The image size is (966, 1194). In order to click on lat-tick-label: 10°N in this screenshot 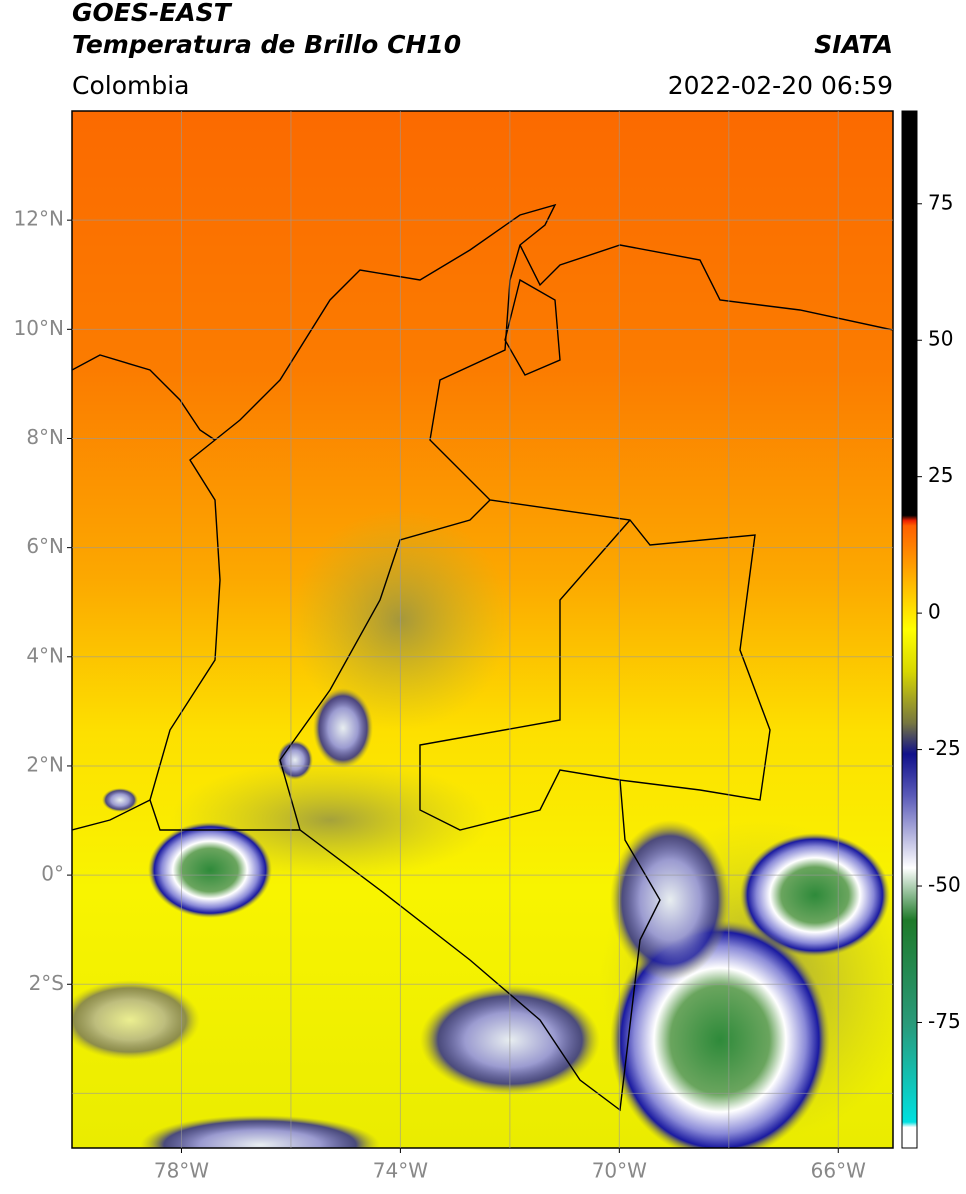, I will do `click(39, 328)`.